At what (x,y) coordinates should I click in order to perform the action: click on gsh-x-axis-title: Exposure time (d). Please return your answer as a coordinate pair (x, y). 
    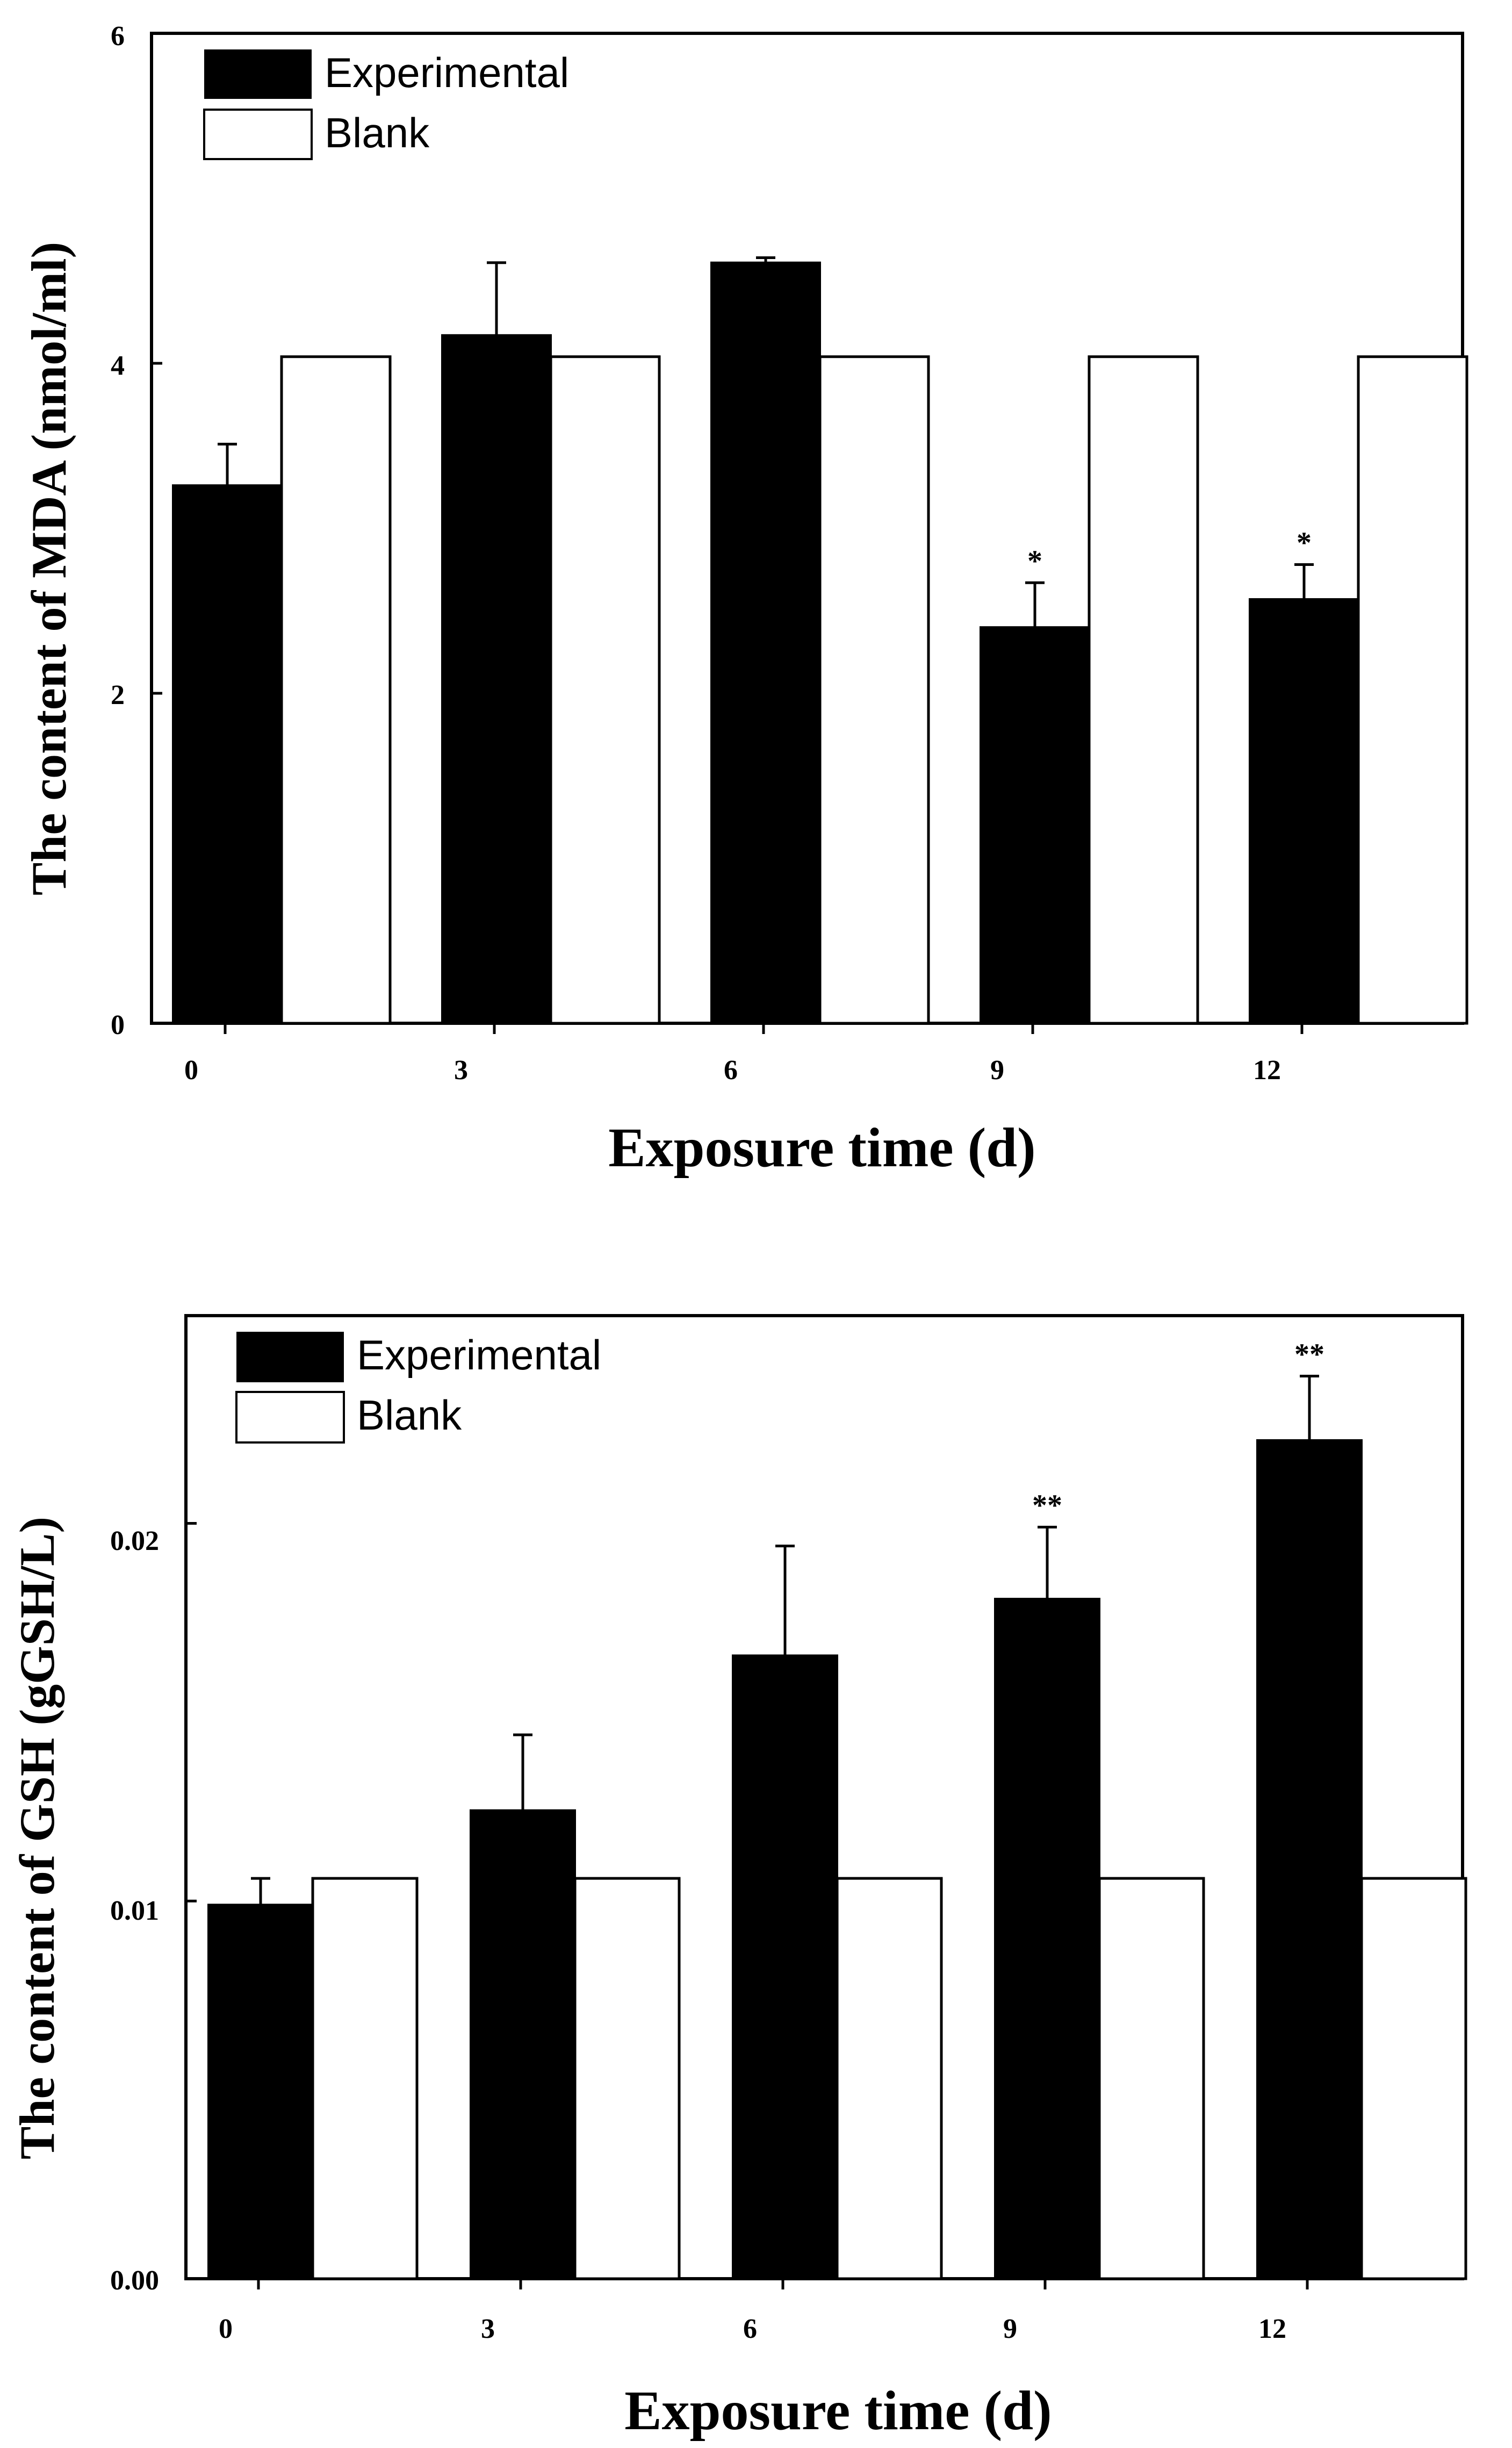
    Looking at the image, I should click on (838, 2411).